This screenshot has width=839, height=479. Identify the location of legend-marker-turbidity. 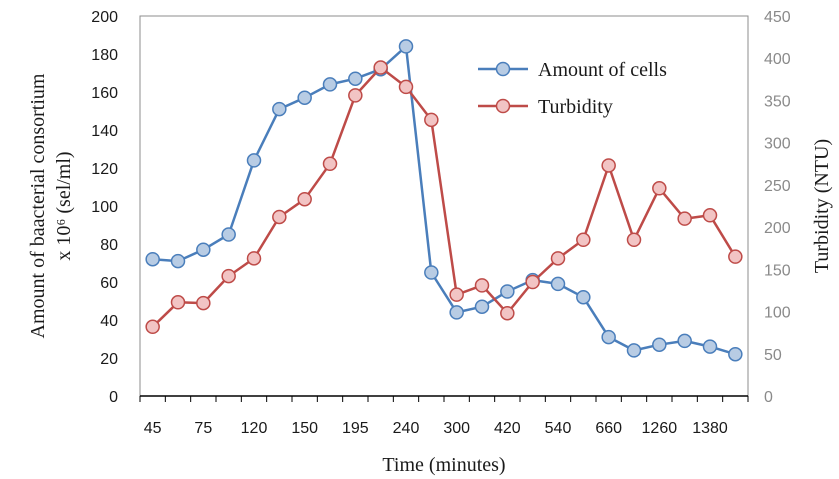
(503, 106).